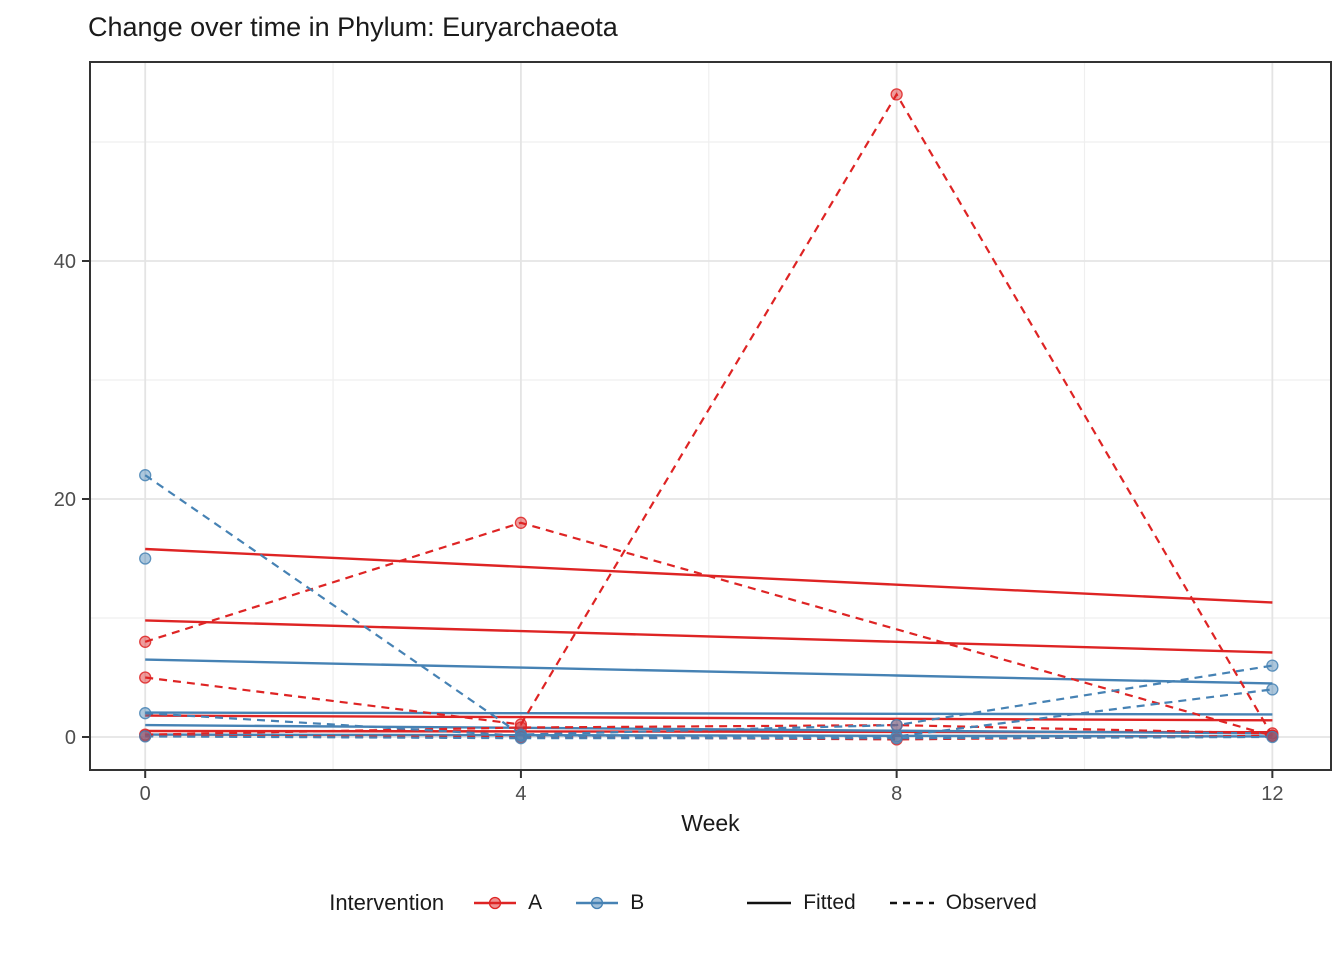 The height and width of the screenshot is (960, 1344). Describe the element at coordinates (520, 794) in the screenshot. I see `x-tick-label: 4` at that location.